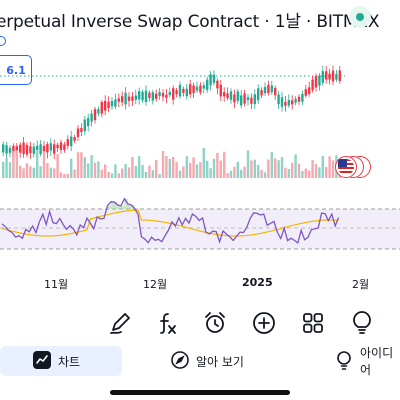 Image resolution: width=400 pixels, height=400 pixels. Describe the element at coordinates (155, 284) in the screenshot. I see `time-label: 12월` at that location.